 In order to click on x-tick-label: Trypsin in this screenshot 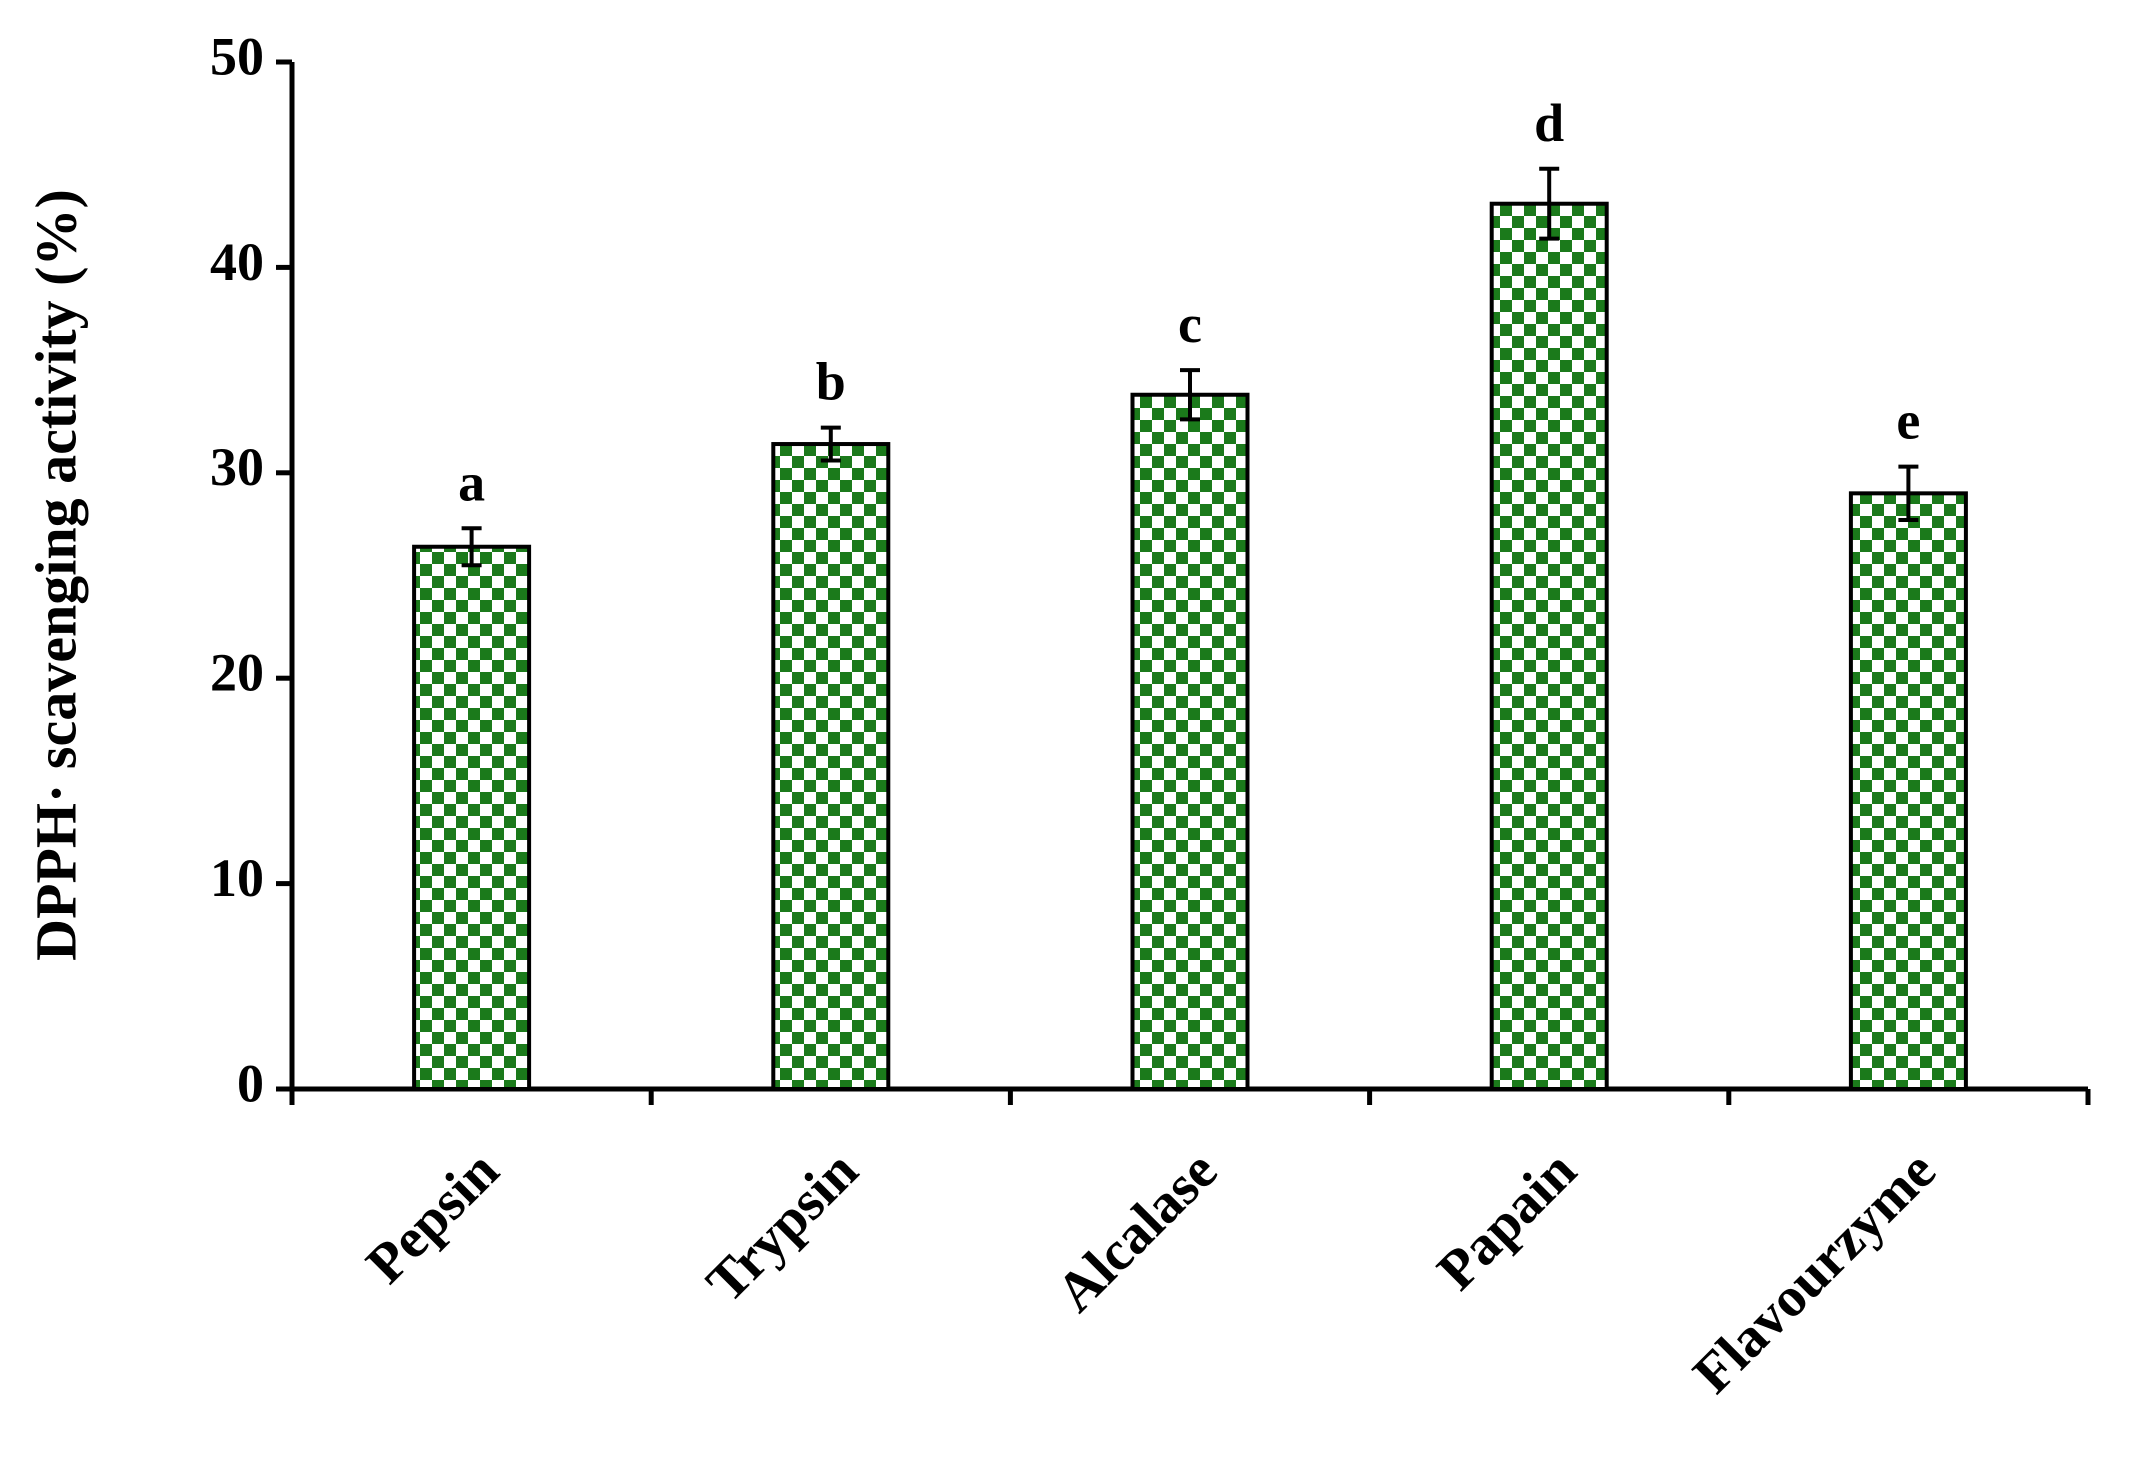, I will do `click(782, 1226)`.